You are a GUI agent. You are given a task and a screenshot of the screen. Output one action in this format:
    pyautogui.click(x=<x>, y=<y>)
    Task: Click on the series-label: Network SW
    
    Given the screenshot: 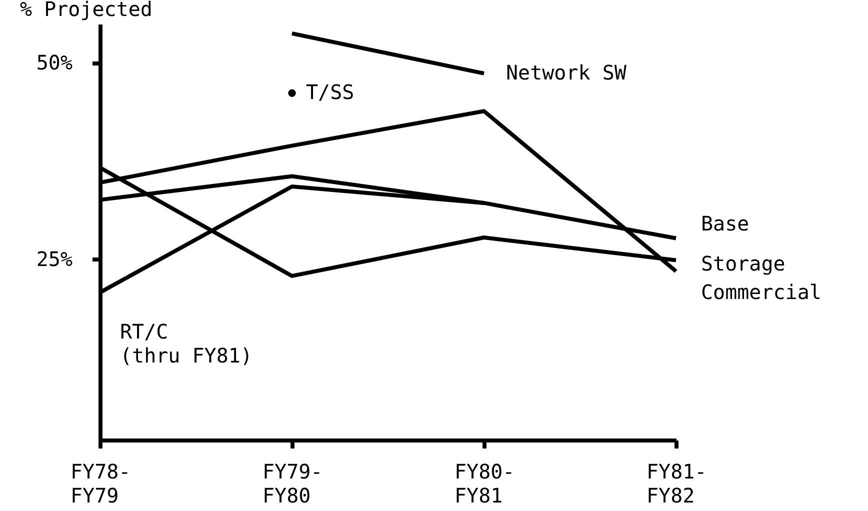 What is the action you would take?
    pyautogui.click(x=567, y=72)
    